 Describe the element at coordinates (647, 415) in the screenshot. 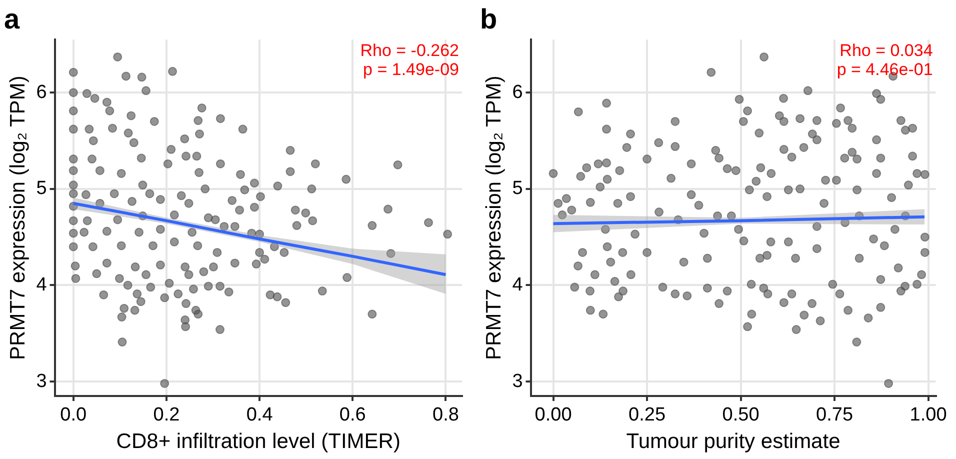

I see `x-tick-label: 0.25` at that location.